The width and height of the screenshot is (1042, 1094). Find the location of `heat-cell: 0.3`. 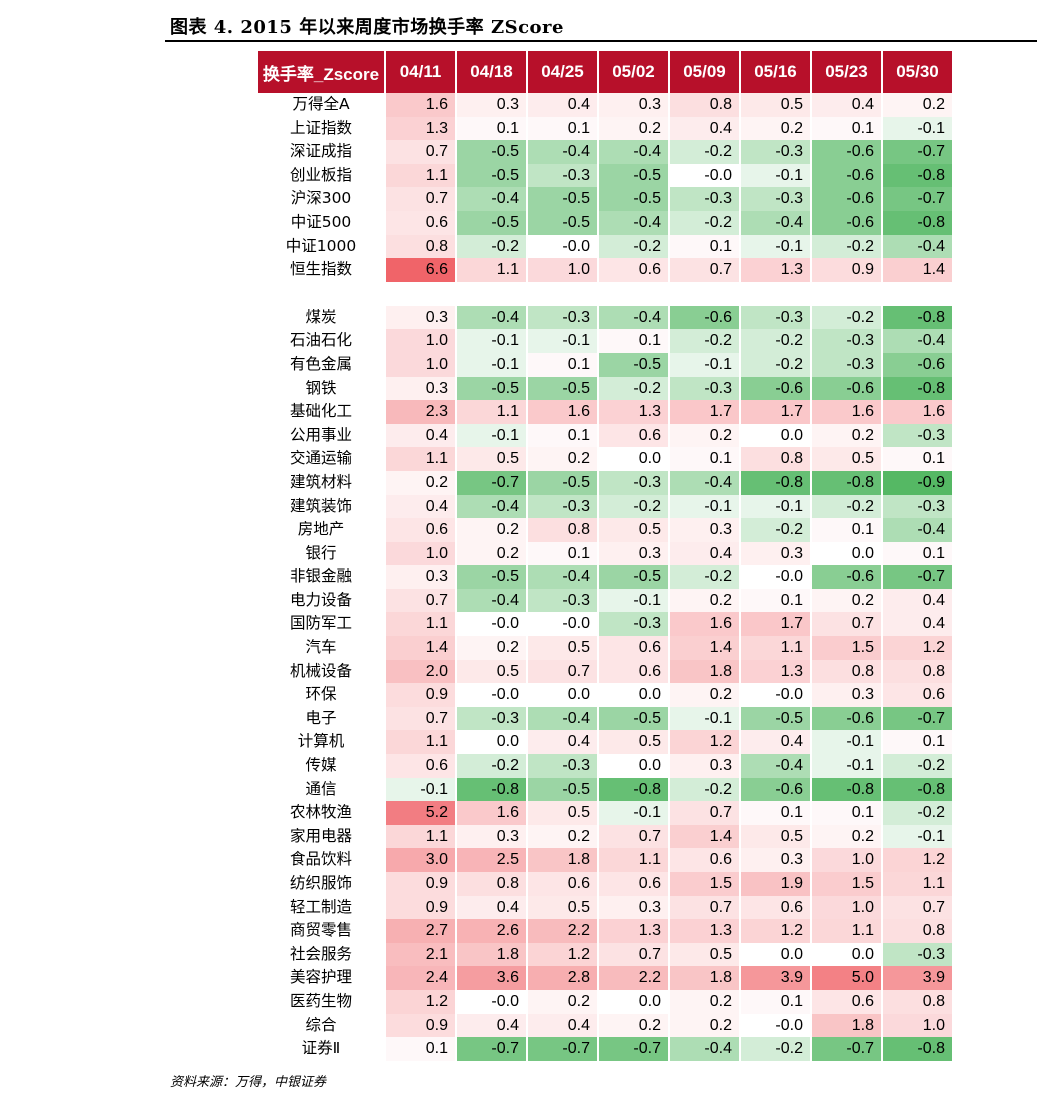

heat-cell: 0.3 is located at coordinates (633, 553).